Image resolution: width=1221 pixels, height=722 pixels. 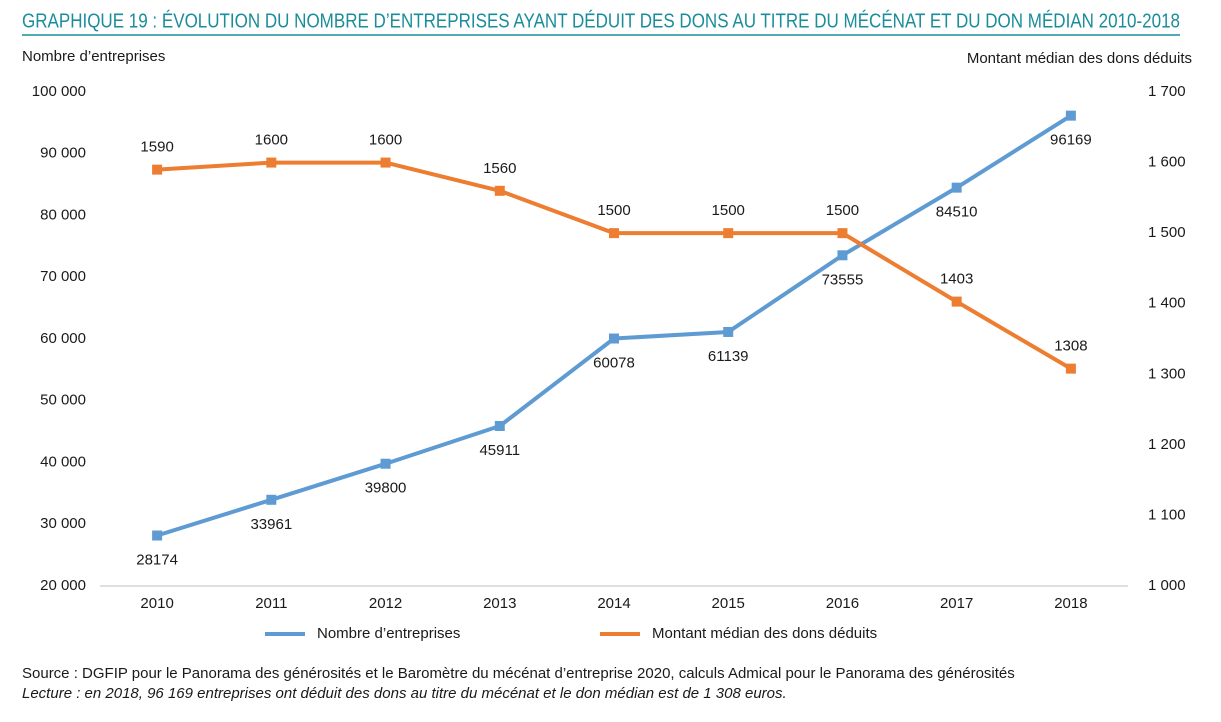 I want to click on x-tick-label: 2015, so click(x=728, y=603).